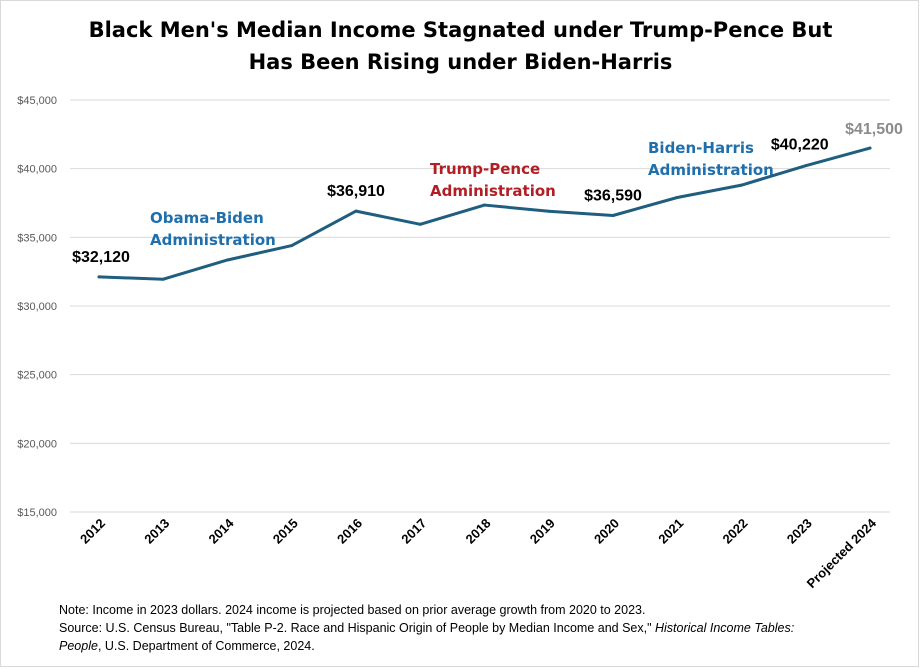  I want to click on x-tick-label: 2013, so click(156, 531).